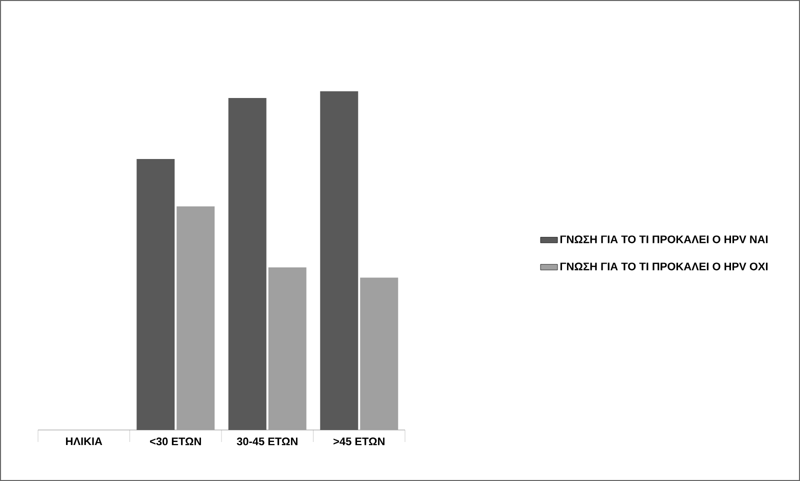  I want to click on x-tick-label: <30 ΕΤΩΝ, so click(175, 442).